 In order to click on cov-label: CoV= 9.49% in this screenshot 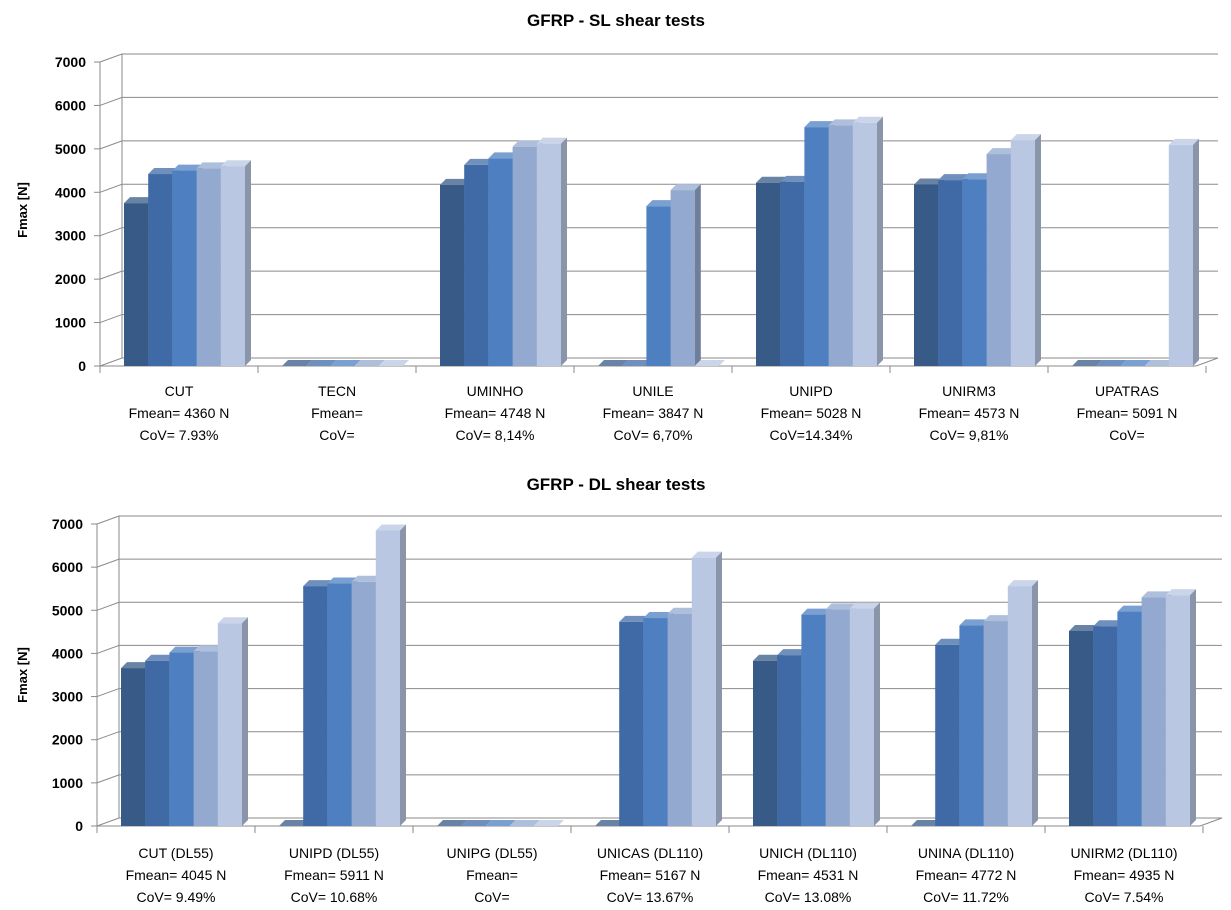, I will do `click(176, 897)`.